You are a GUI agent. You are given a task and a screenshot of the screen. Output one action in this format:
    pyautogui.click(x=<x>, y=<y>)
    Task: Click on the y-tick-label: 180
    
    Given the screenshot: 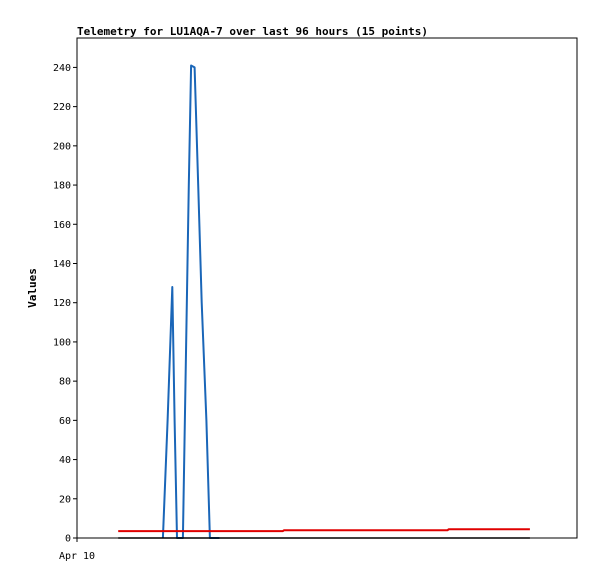 What is the action you would take?
    pyautogui.click(x=62, y=186)
    